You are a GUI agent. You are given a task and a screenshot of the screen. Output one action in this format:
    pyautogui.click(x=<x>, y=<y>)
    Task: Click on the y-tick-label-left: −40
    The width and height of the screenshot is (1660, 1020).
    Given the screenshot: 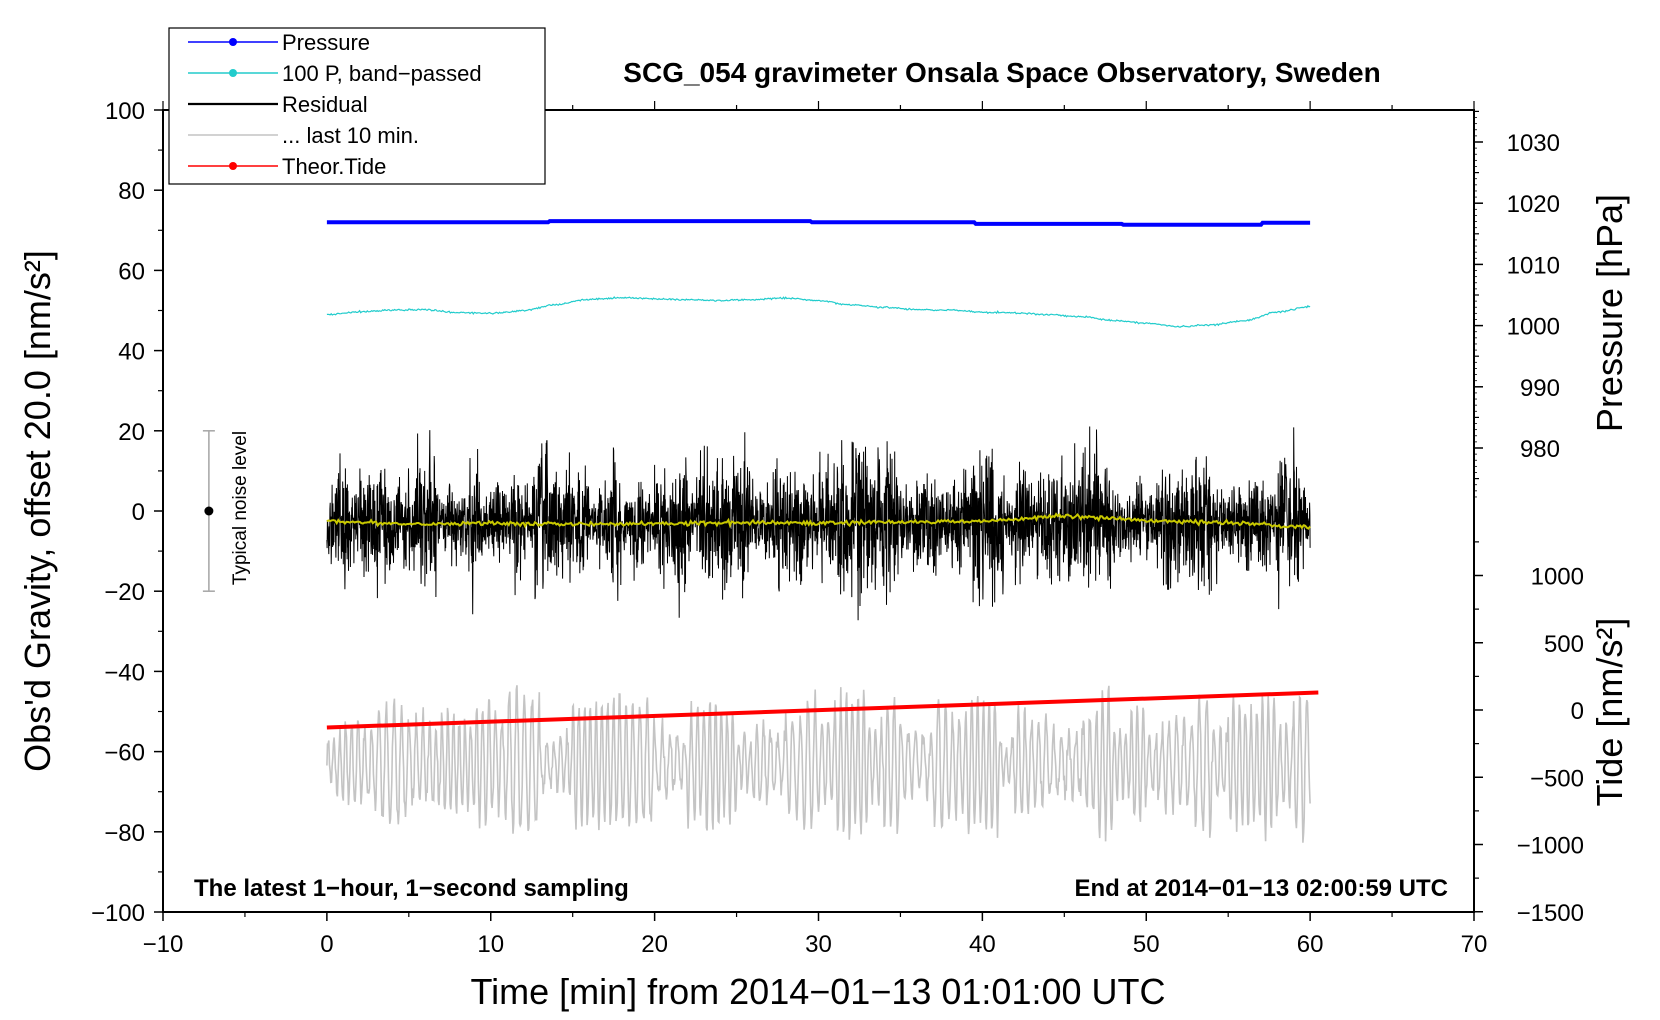 What is the action you would take?
    pyautogui.click(x=124, y=672)
    